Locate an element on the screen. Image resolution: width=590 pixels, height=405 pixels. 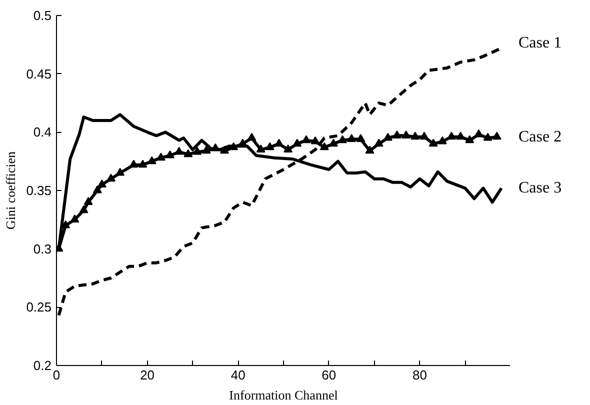
y-tick-label: 0.2 is located at coordinates (42, 365).